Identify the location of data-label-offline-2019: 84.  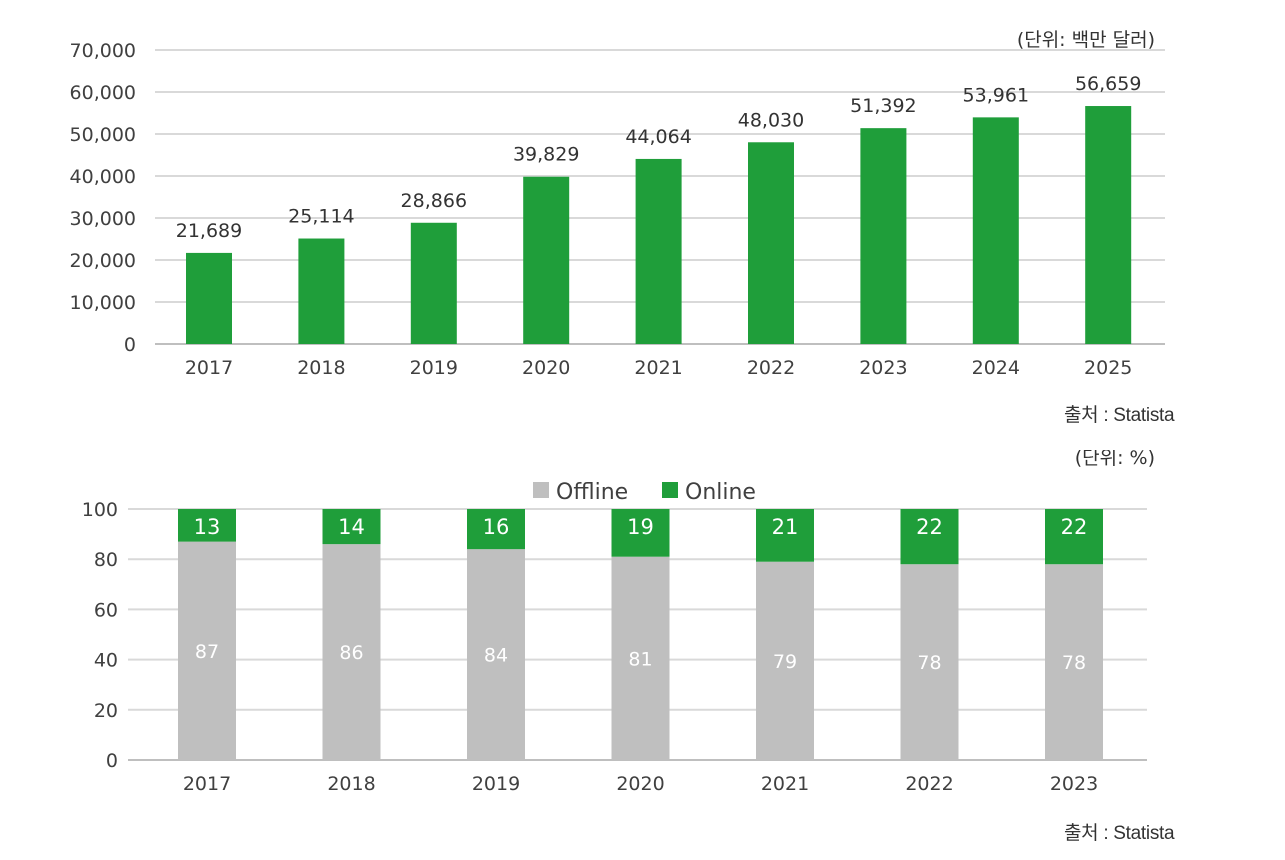
(496, 656).